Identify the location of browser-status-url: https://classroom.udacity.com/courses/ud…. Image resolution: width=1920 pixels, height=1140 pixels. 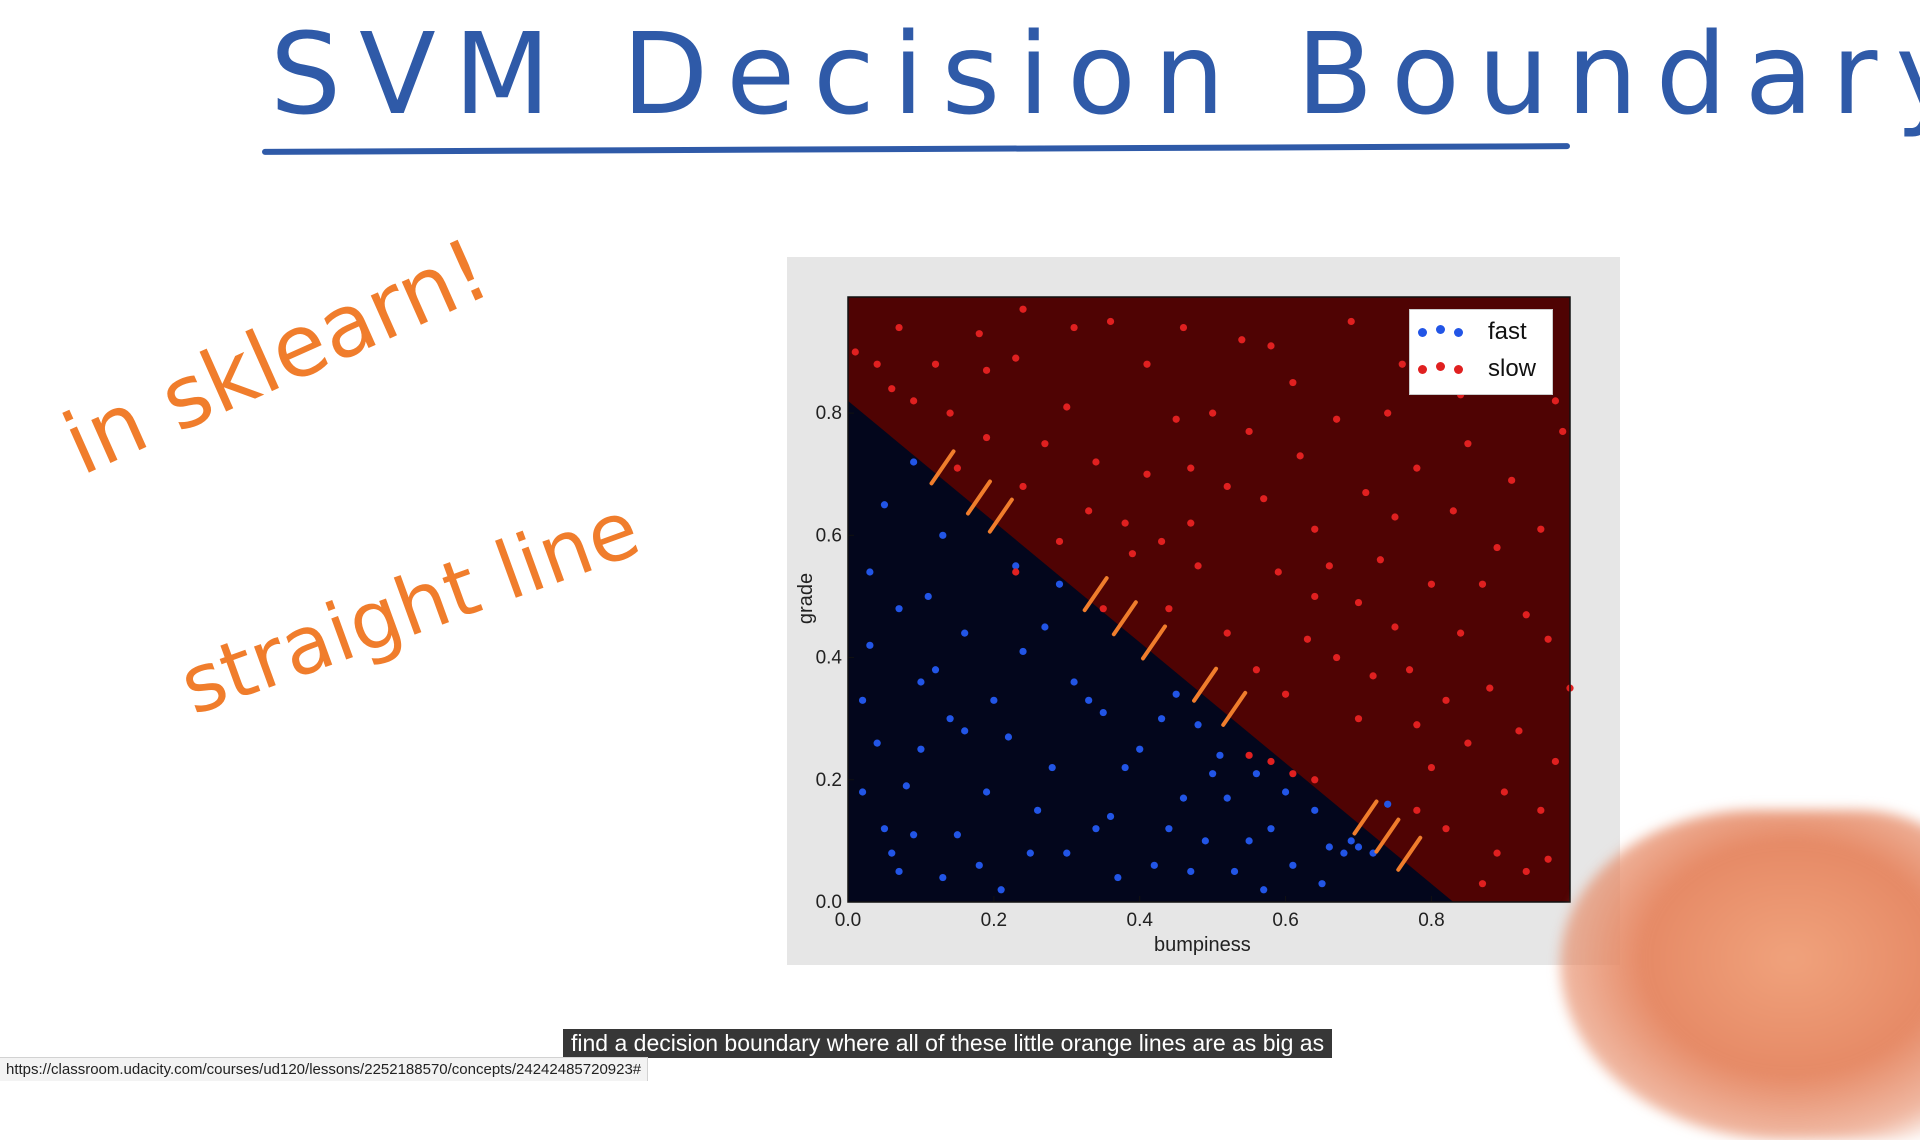
(324, 1069).